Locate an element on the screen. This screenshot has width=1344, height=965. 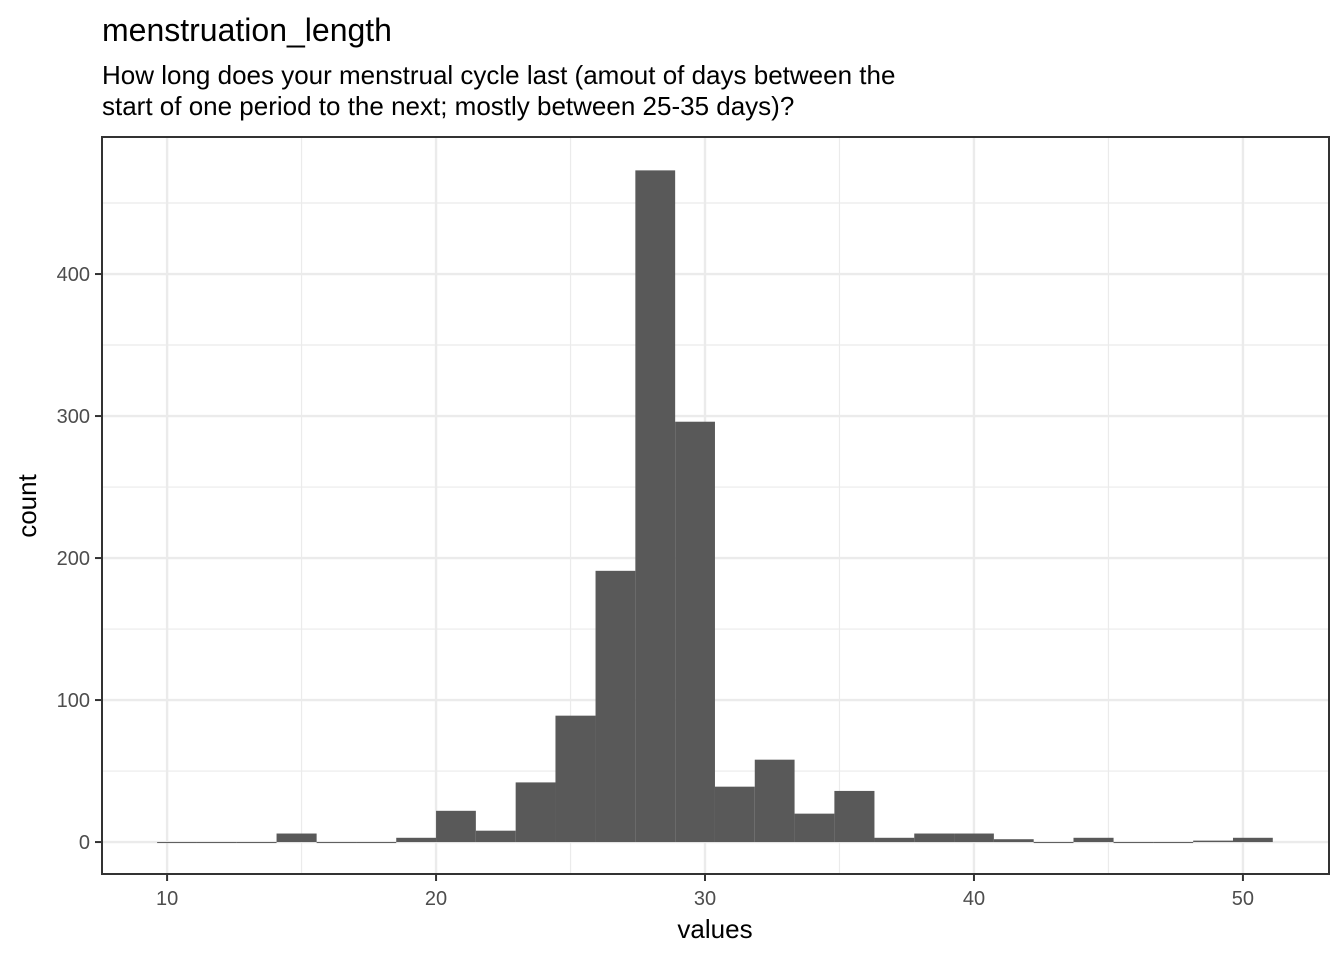
y-tick-label: 400 is located at coordinates (73, 275).